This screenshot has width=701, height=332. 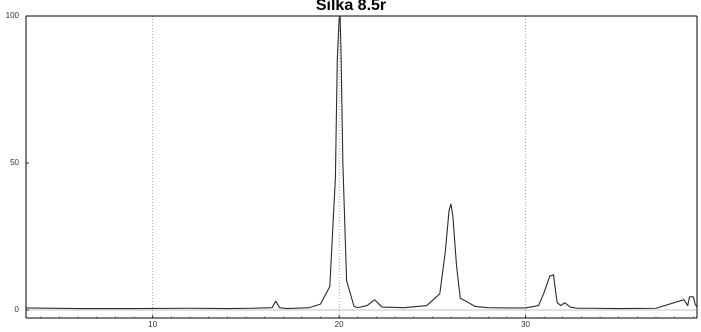 What do you see at coordinates (17, 309) in the screenshot?
I see `ytick-label-0: 0` at bounding box center [17, 309].